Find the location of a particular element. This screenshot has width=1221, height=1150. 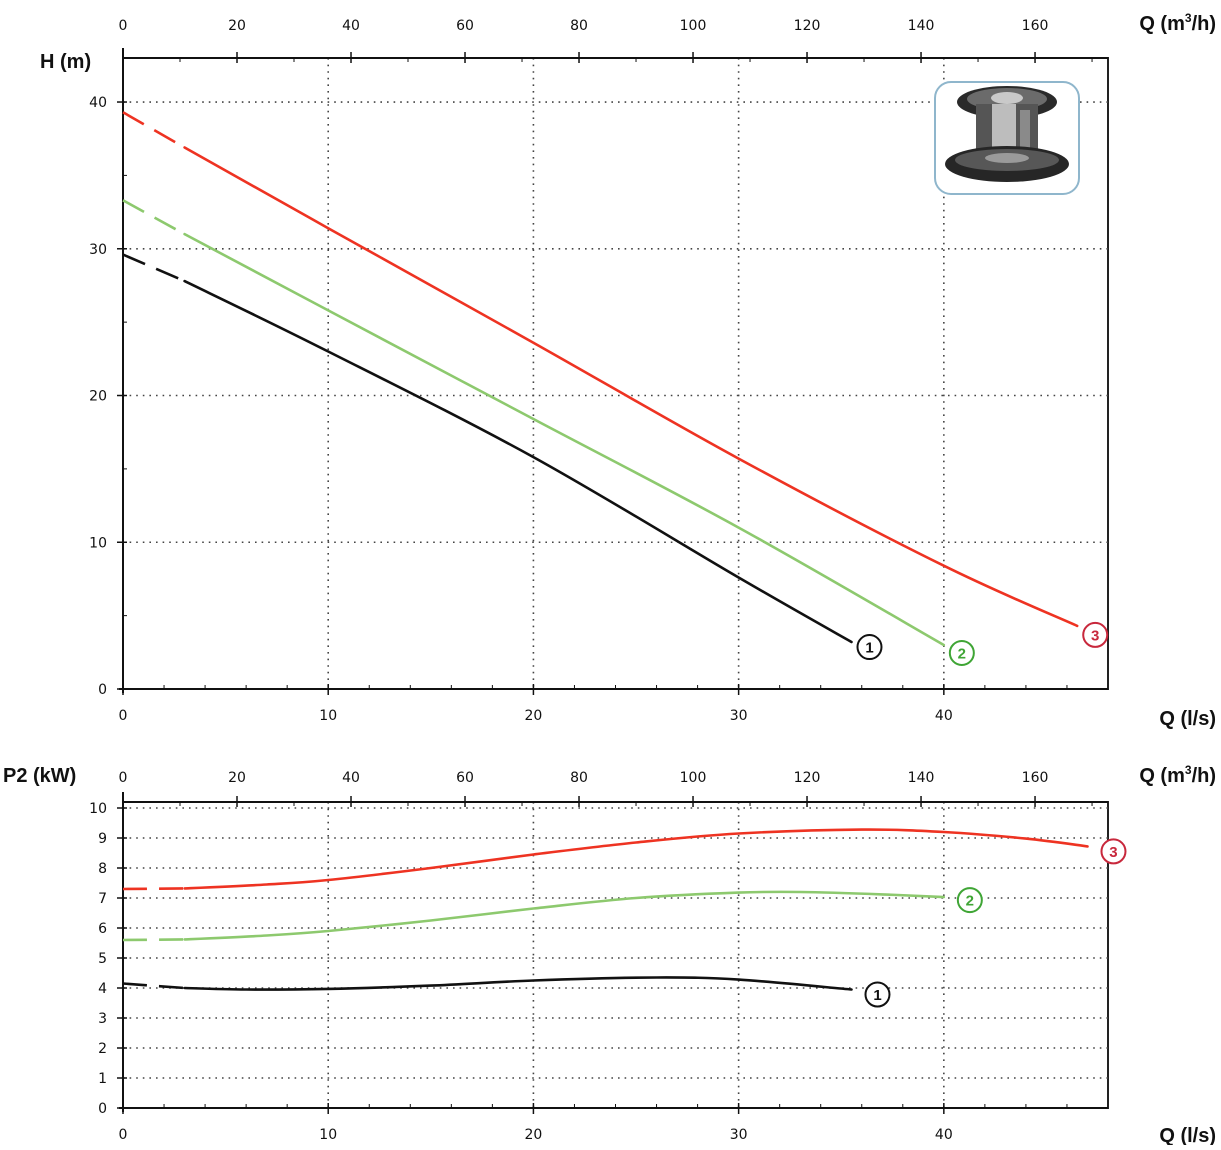

y-tick-label: 7 is located at coordinates (102, 899).